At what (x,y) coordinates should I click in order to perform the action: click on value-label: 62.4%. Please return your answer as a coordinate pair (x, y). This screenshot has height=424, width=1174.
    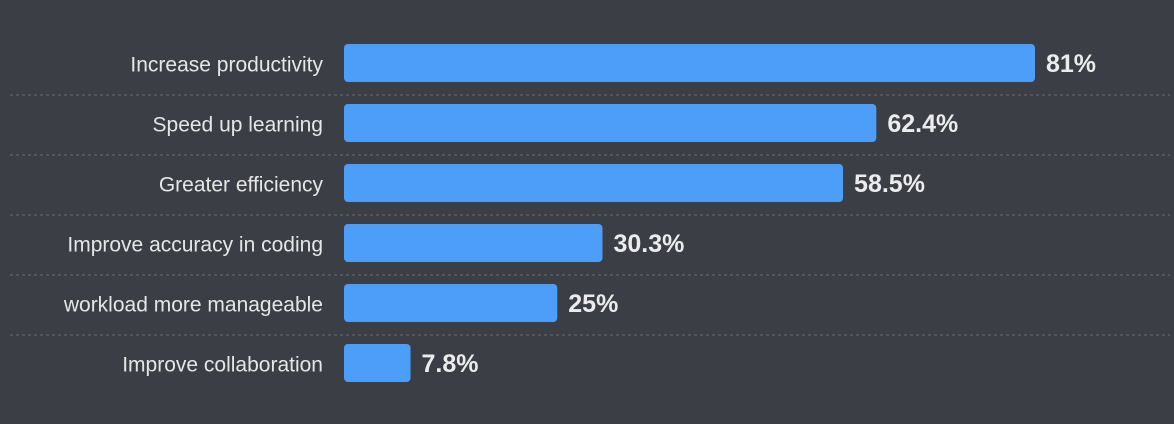
    Looking at the image, I should click on (922, 124).